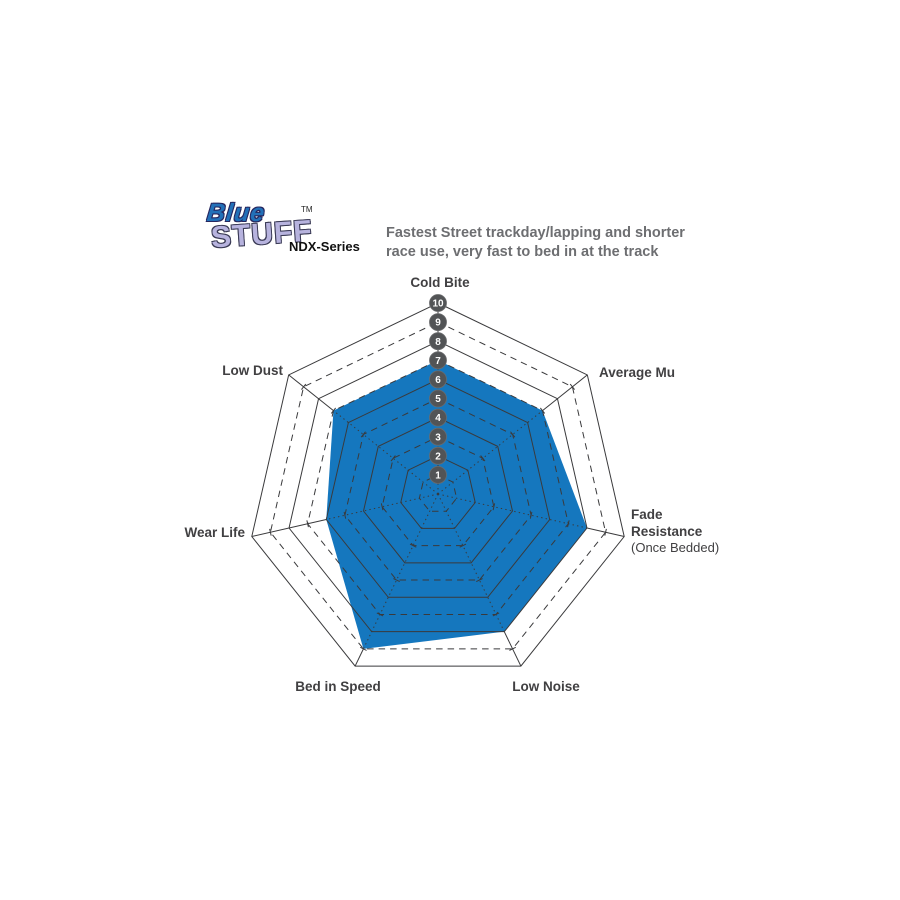 The width and height of the screenshot is (900, 900). Describe the element at coordinates (667, 523) in the screenshot. I see `axis-label-fade-resistance-main: Fade Resistance` at that location.